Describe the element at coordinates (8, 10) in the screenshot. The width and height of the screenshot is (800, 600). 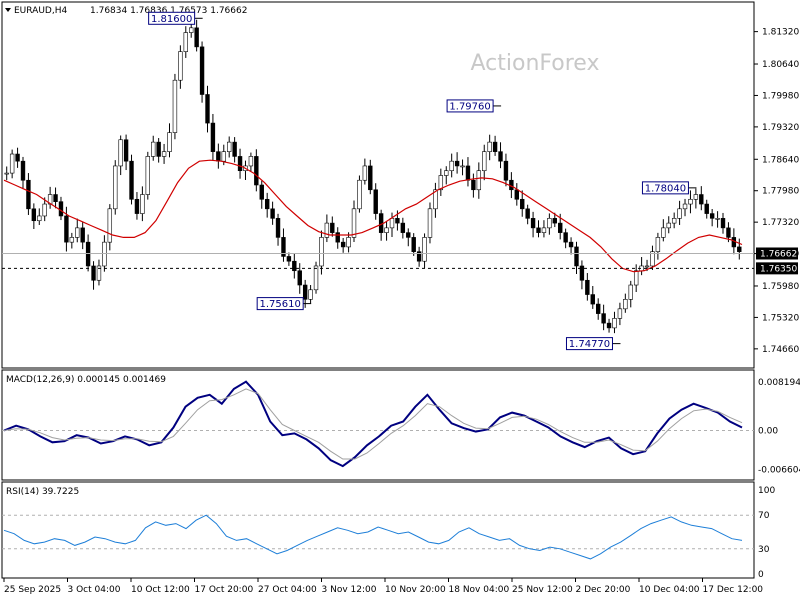
I see `dropdown-triangle-icon` at that location.